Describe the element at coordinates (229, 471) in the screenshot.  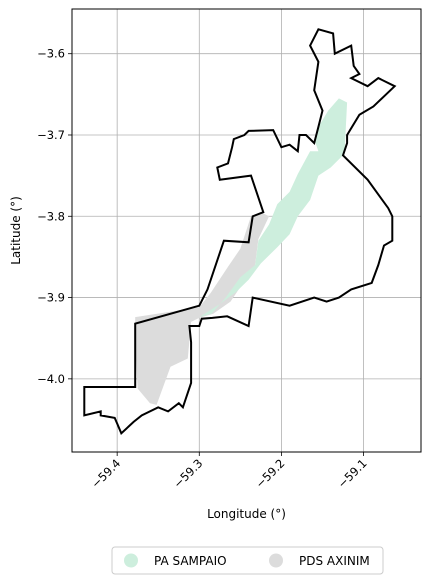
I see `x-axis-ticks: −59.4 −59.3 −59.2 −59.1` at that location.